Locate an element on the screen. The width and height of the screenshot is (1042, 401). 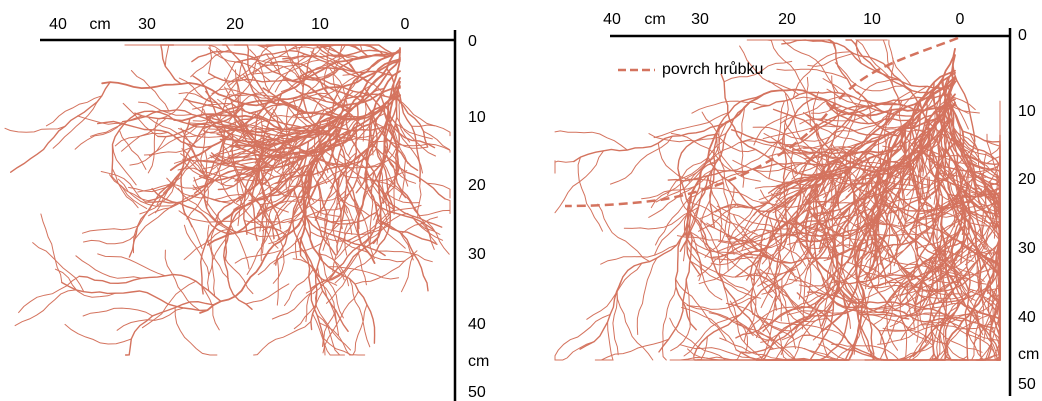
top-axis-label: 20 is located at coordinates (235, 24).